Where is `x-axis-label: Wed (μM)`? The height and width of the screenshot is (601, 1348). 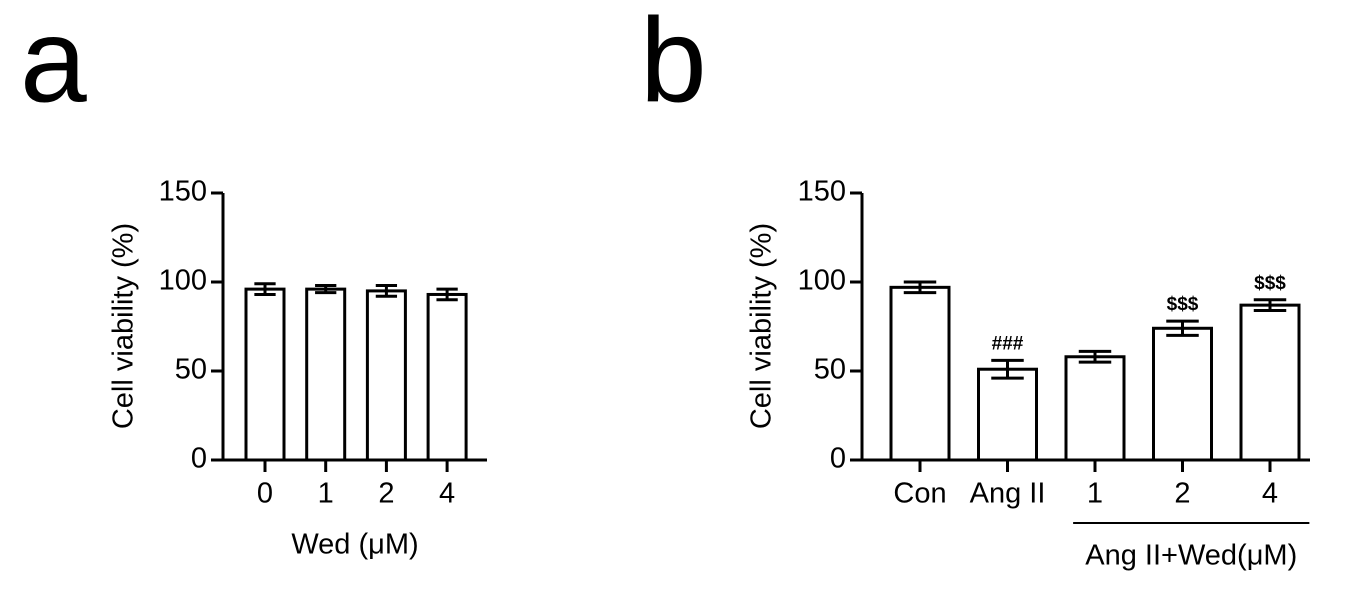 x-axis-label: Wed (μM) is located at coordinates (354, 545).